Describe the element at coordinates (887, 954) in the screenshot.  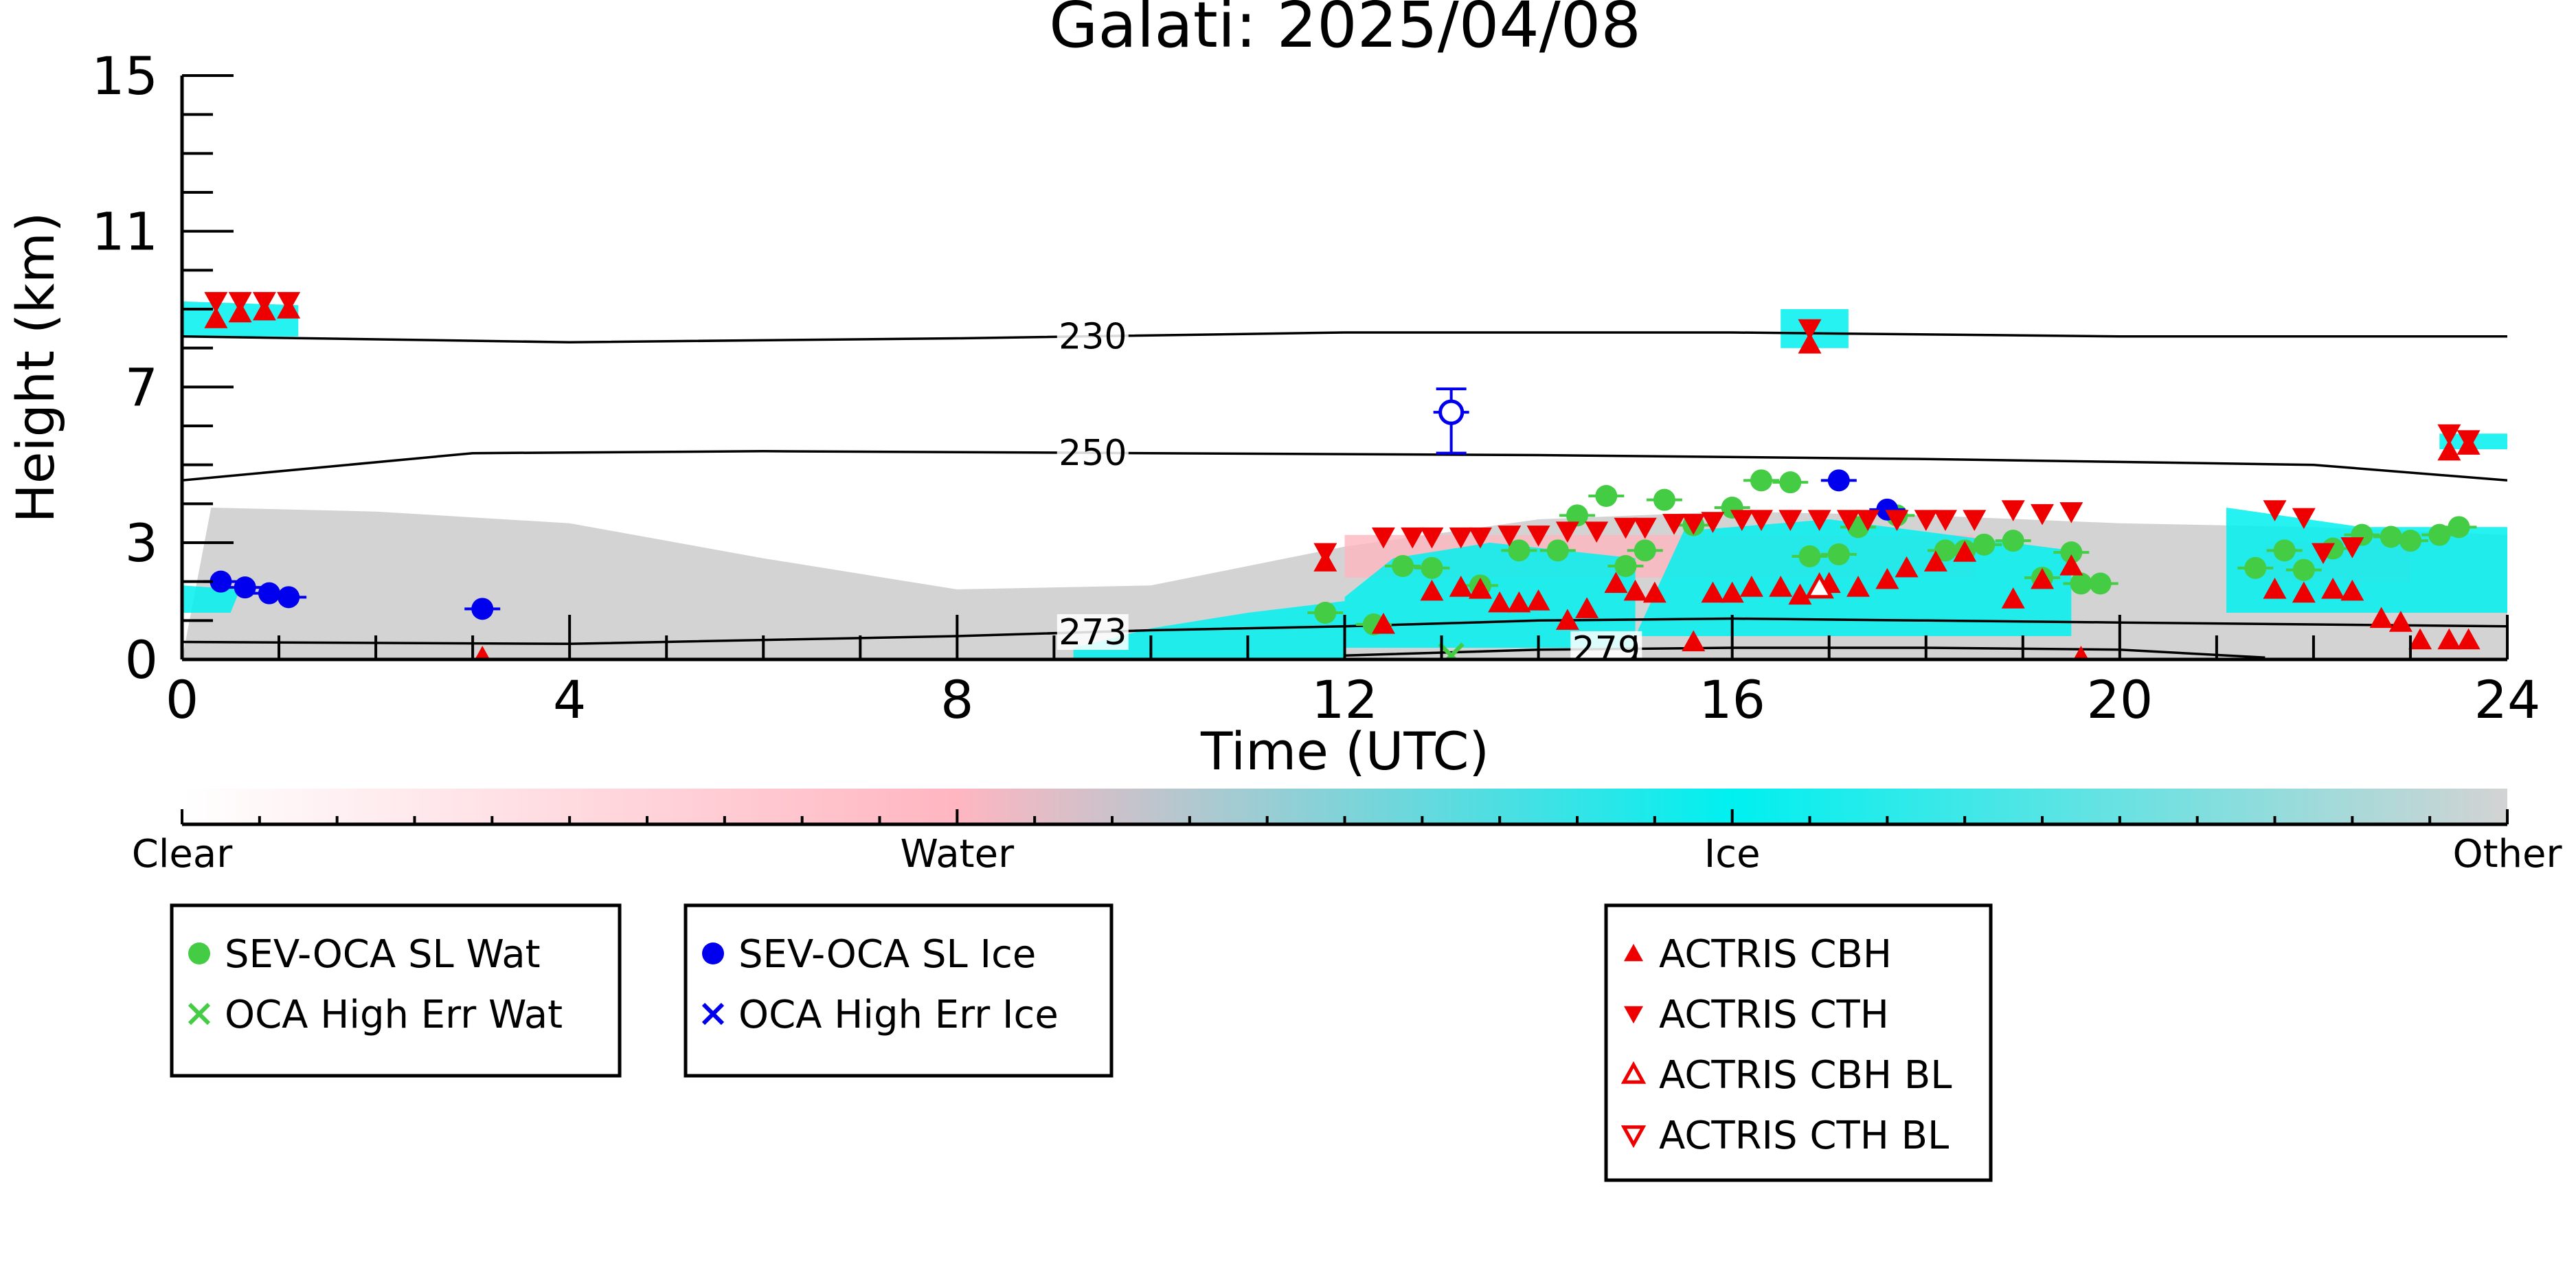
I see `legend-label: SEV-OCA SL Ice` at that location.